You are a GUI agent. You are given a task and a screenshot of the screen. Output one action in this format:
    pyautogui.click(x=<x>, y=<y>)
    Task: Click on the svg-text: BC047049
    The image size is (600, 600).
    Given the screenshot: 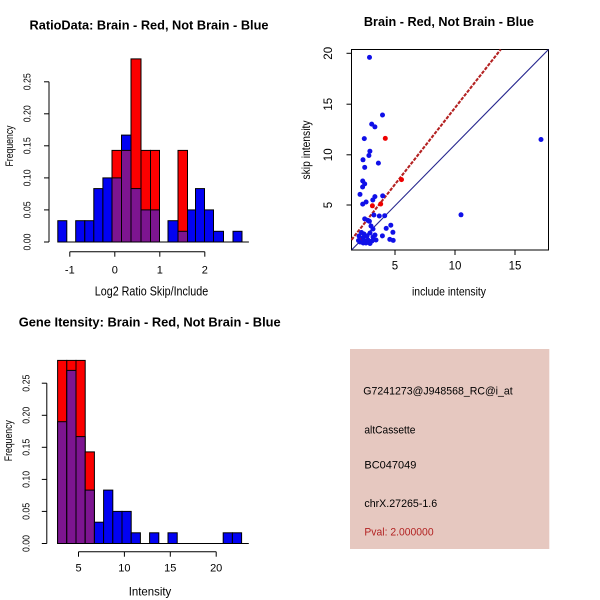 What is the action you would take?
    pyautogui.click(x=390, y=465)
    